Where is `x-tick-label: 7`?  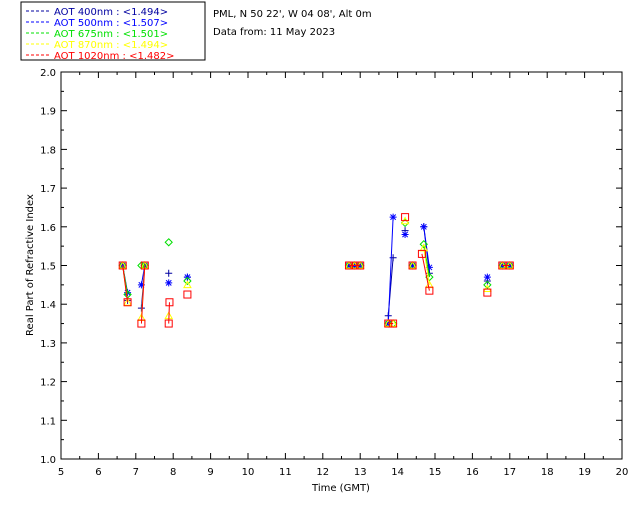
x-tick-label: 7 is located at coordinates (136, 472).